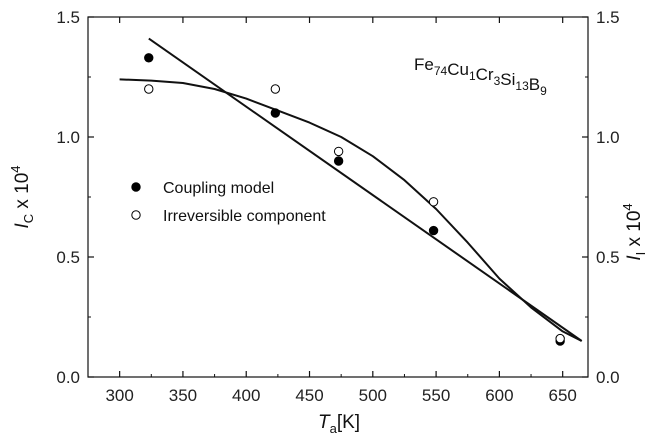  What do you see at coordinates (507, 79) in the screenshot?
I see `formula-element: Si` at bounding box center [507, 79].